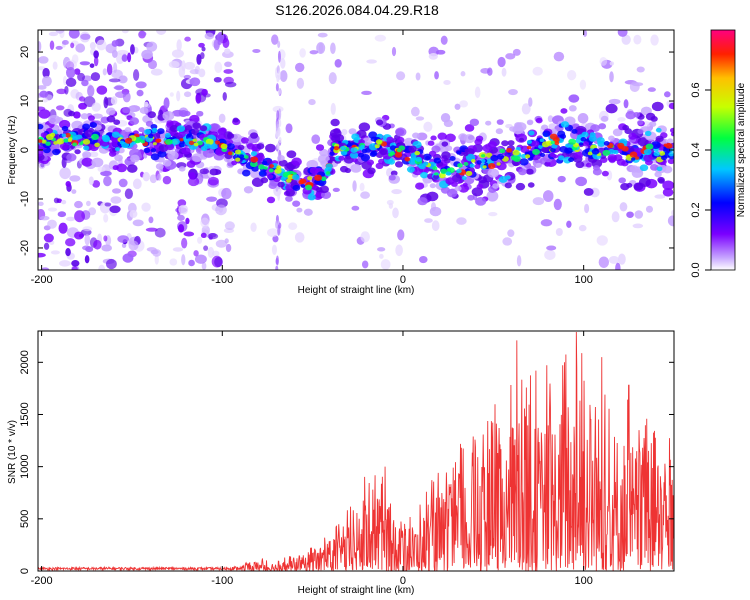  Describe the element at coordinates (356, 290) in the screenshot. I see `spectrogram-x-label: Height of straight line (km)` at that location.